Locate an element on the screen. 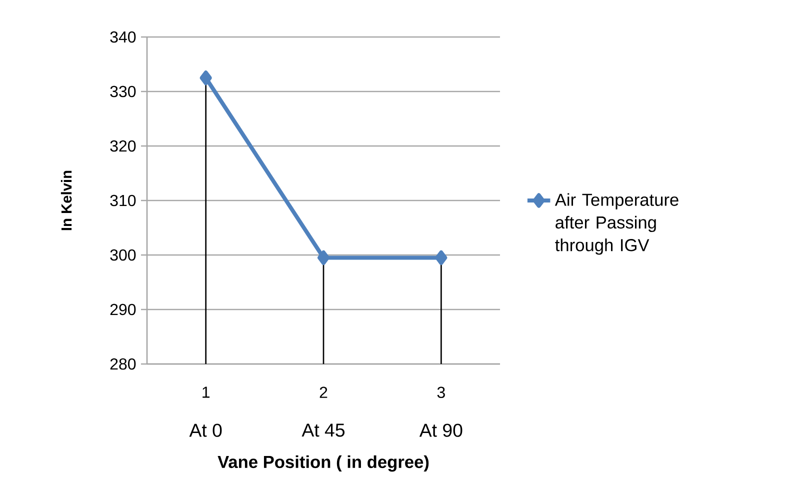 The height and width of the screenshot is (482, 798). y-axis-title: In Kelvin is located at coordinates (66, 200).